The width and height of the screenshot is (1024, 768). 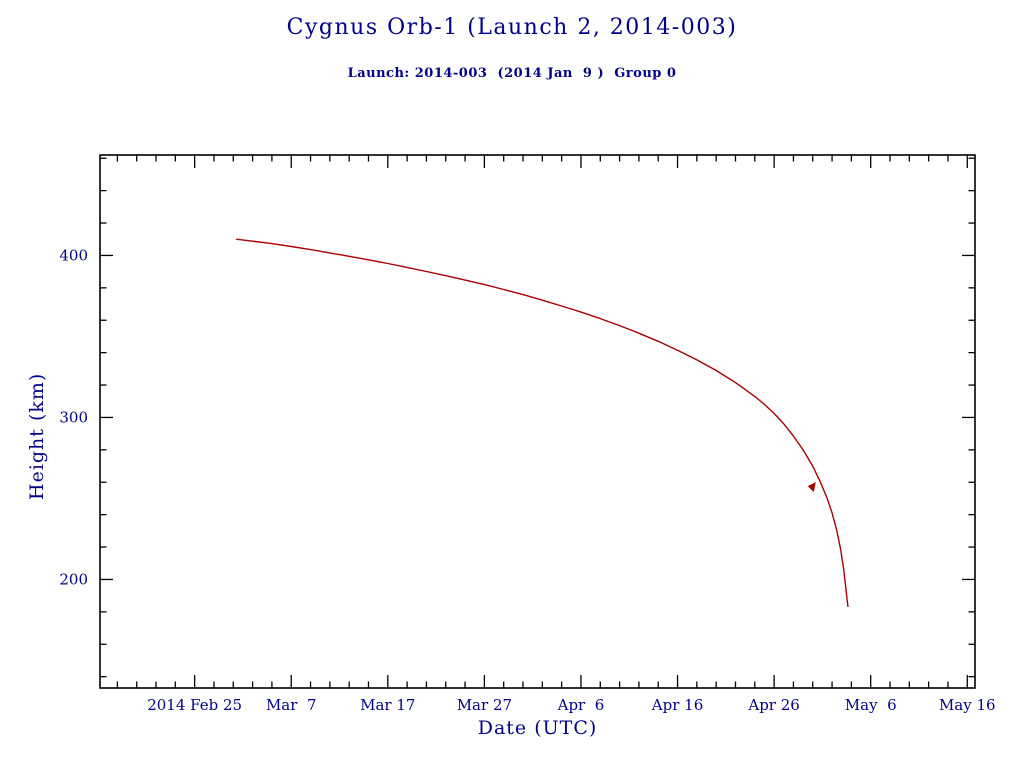 What do you see at coordinates (194, 705) in the screenshot?
I see `x-tick-label: 2014 Feb 25` at bounding box center [194, 705].